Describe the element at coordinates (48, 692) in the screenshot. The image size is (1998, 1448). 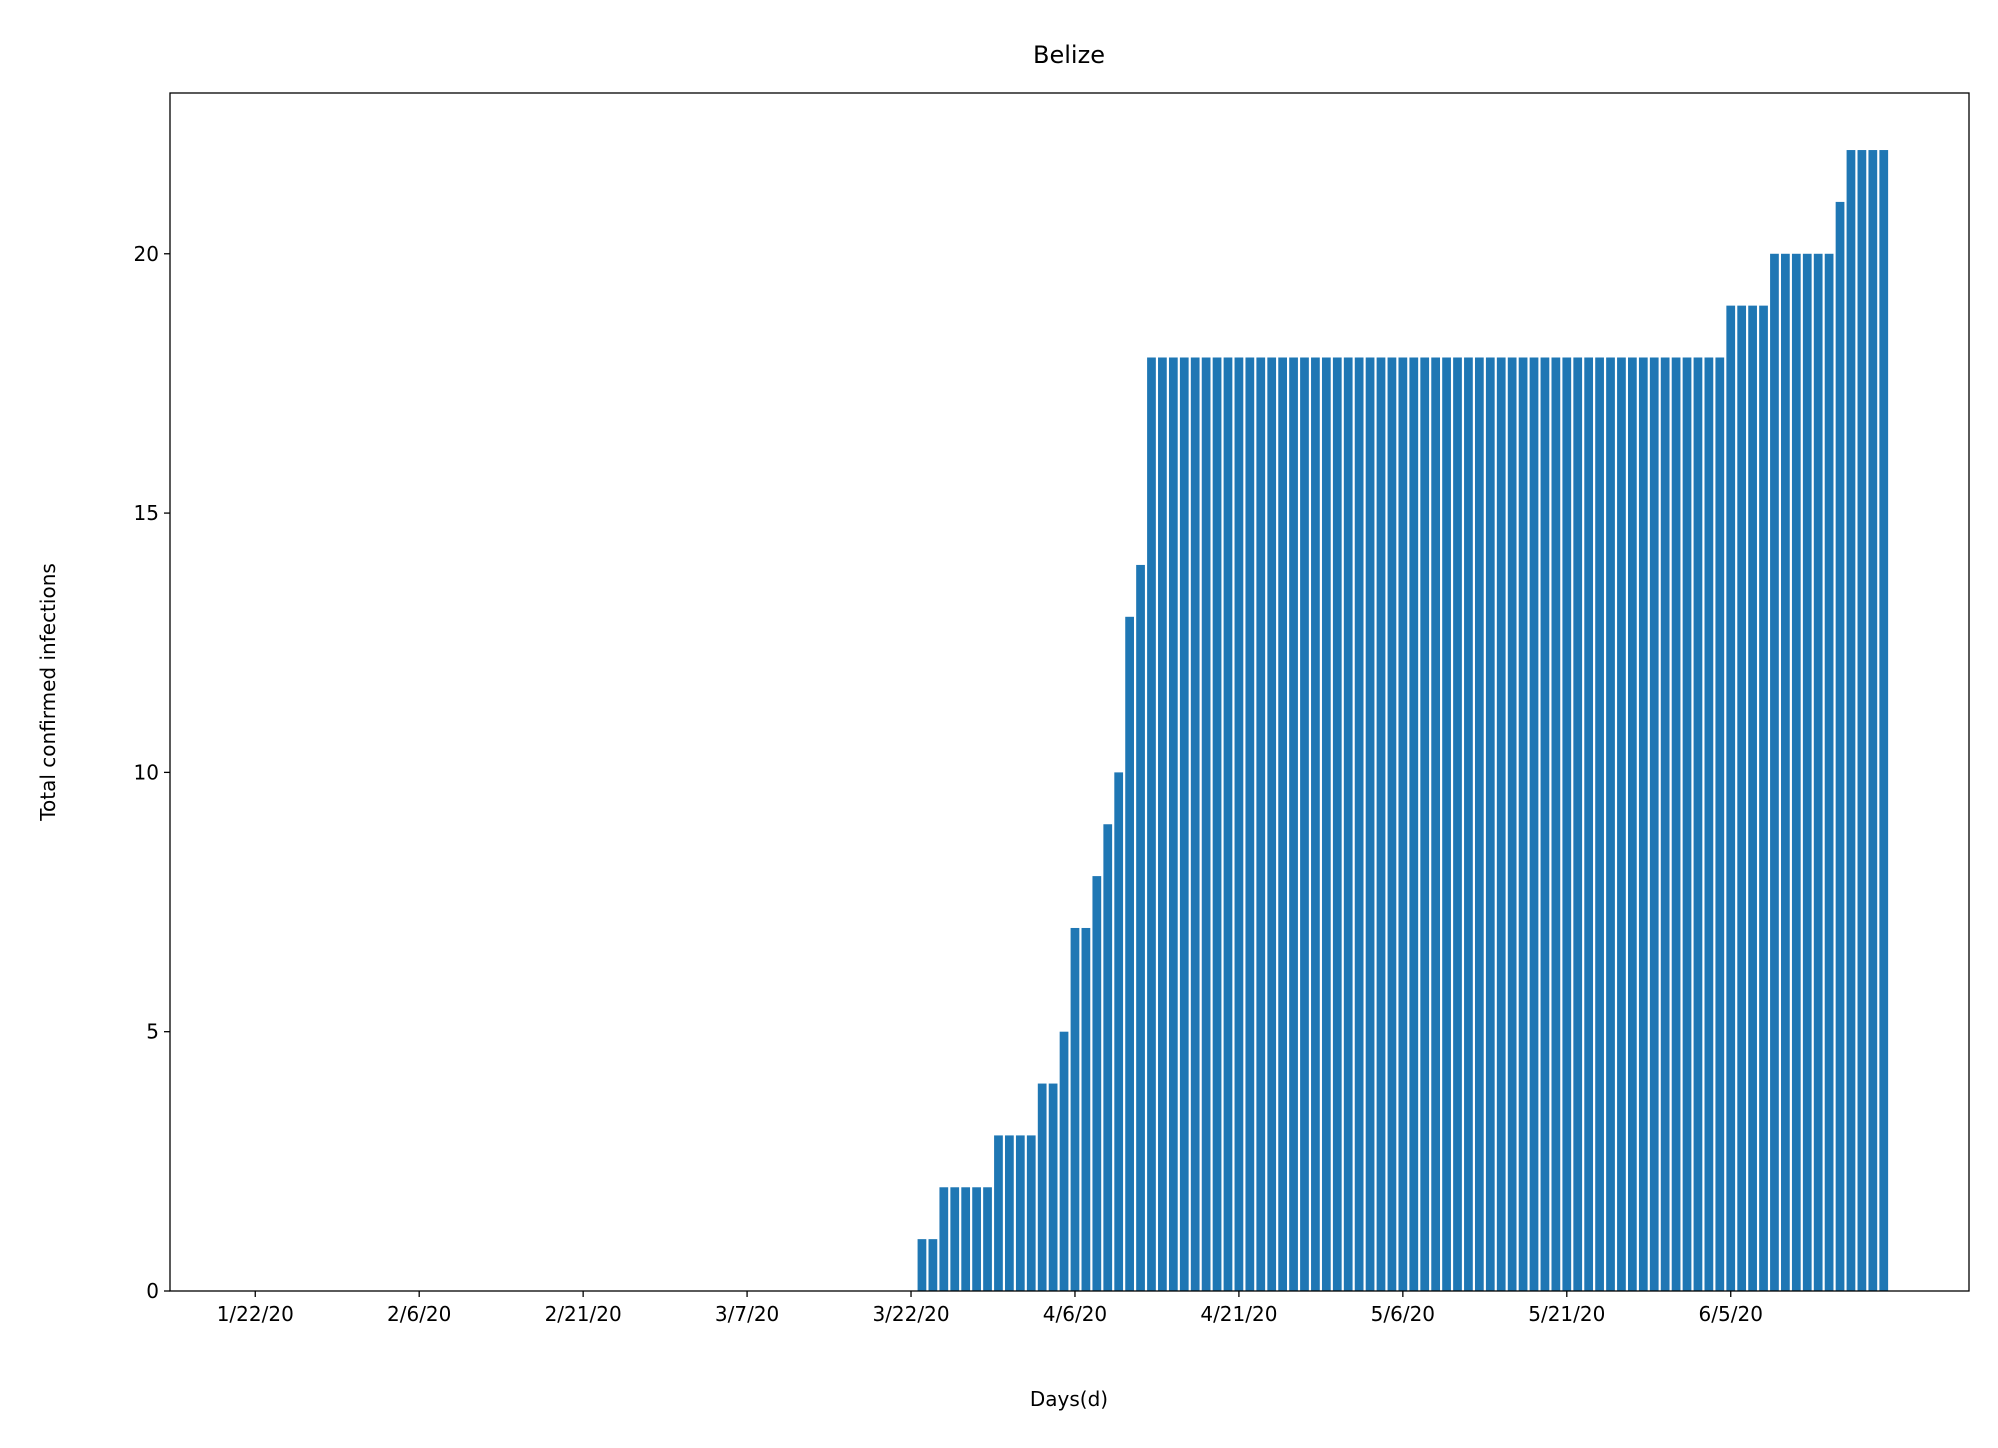
I see `y-axis-label: Total confirmed infections` at that location.